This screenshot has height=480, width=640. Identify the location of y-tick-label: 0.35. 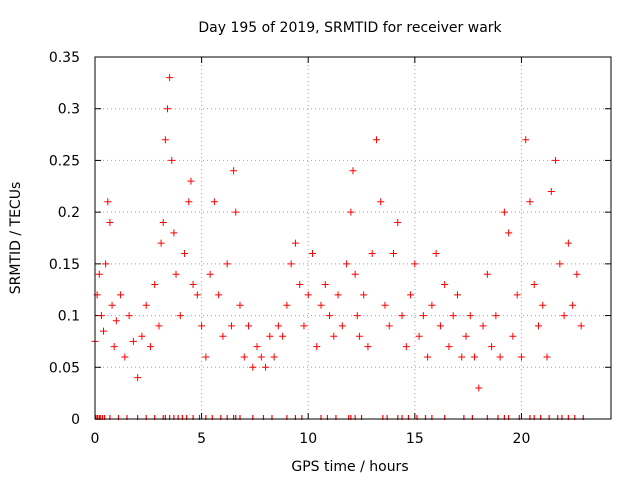
(64, 58).